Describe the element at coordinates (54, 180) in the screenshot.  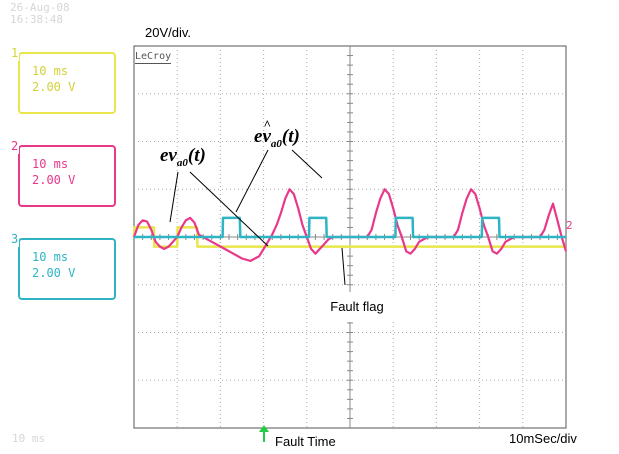
I see `channel-2-volts: 2.00 V` at that location.